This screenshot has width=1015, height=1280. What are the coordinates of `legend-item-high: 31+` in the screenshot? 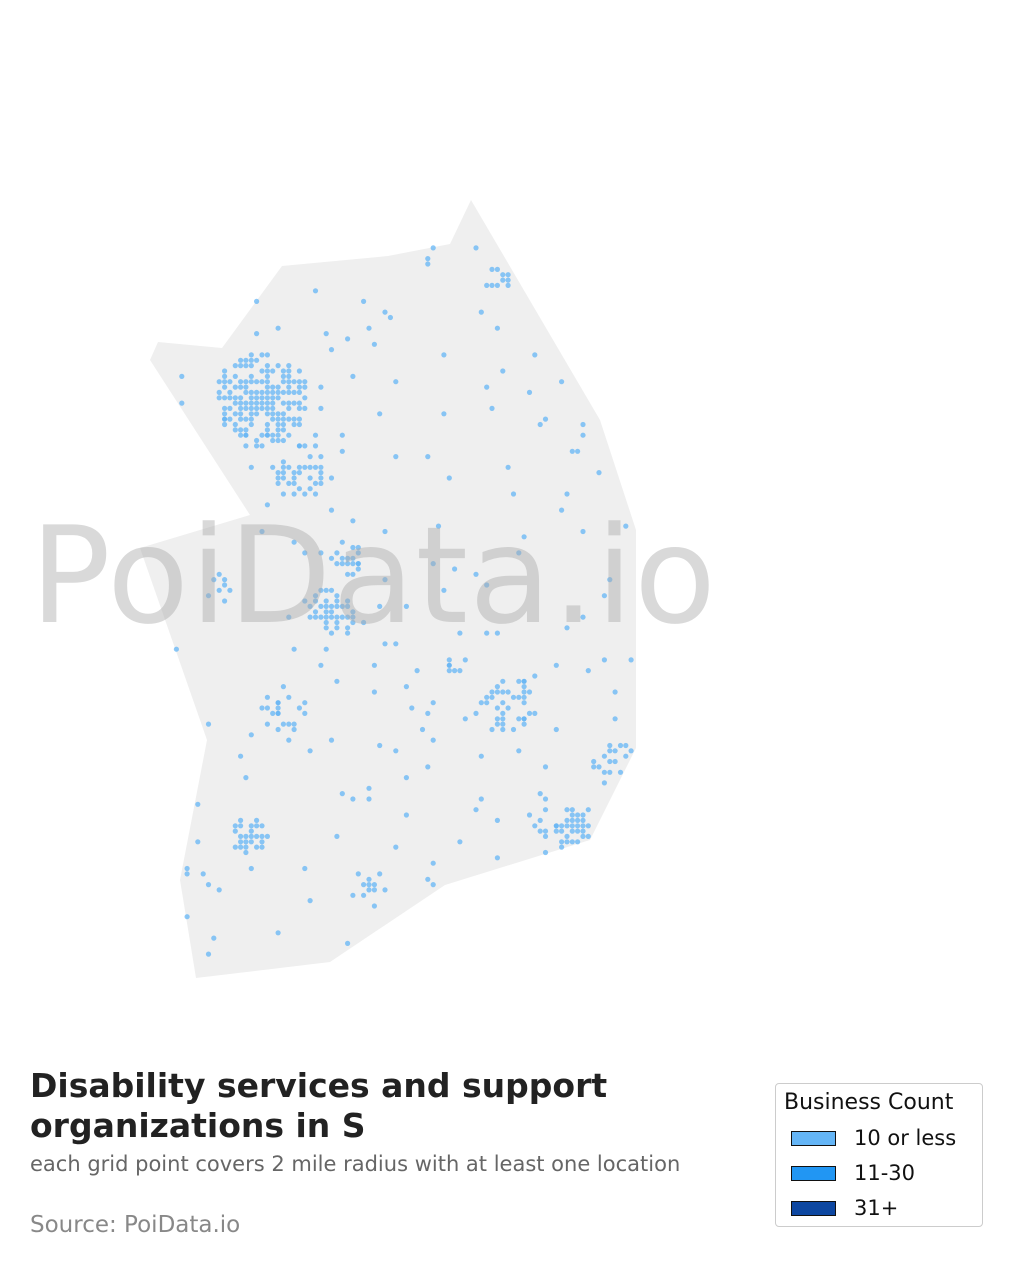 It's located at (844, 1208).